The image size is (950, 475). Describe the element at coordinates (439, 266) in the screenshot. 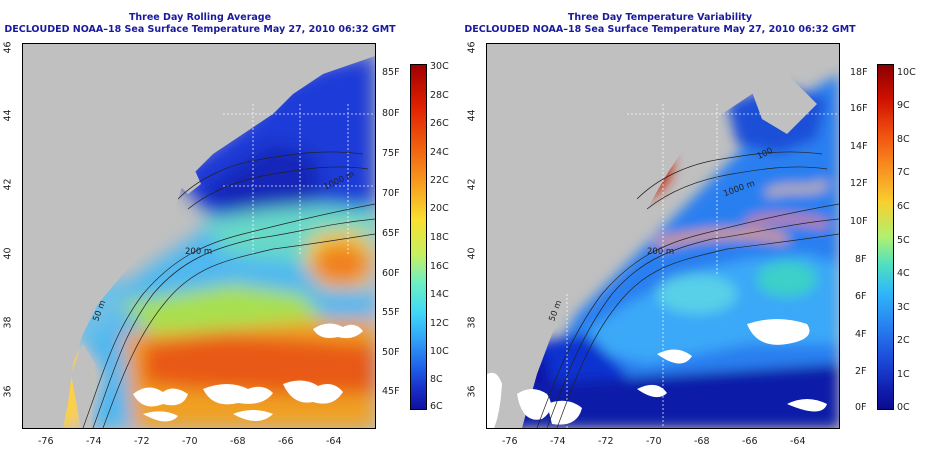

I see `cbar-c-label: 16C` at that location.